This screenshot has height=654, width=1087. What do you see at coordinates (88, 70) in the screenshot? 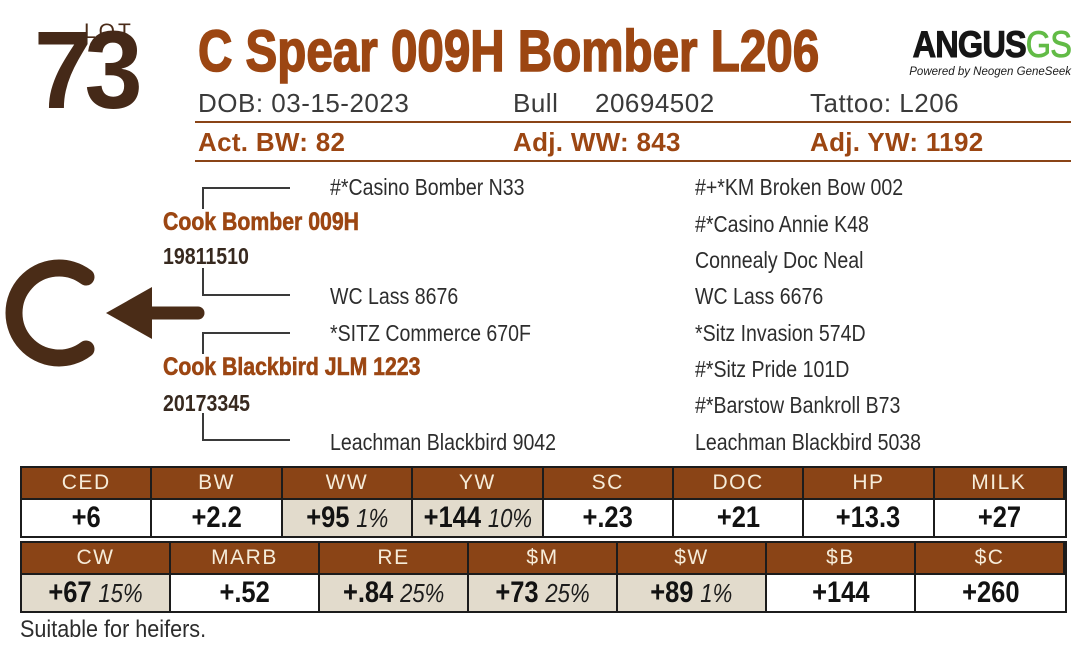
I see `lot-number: 73` at bounding box center [88, 70].